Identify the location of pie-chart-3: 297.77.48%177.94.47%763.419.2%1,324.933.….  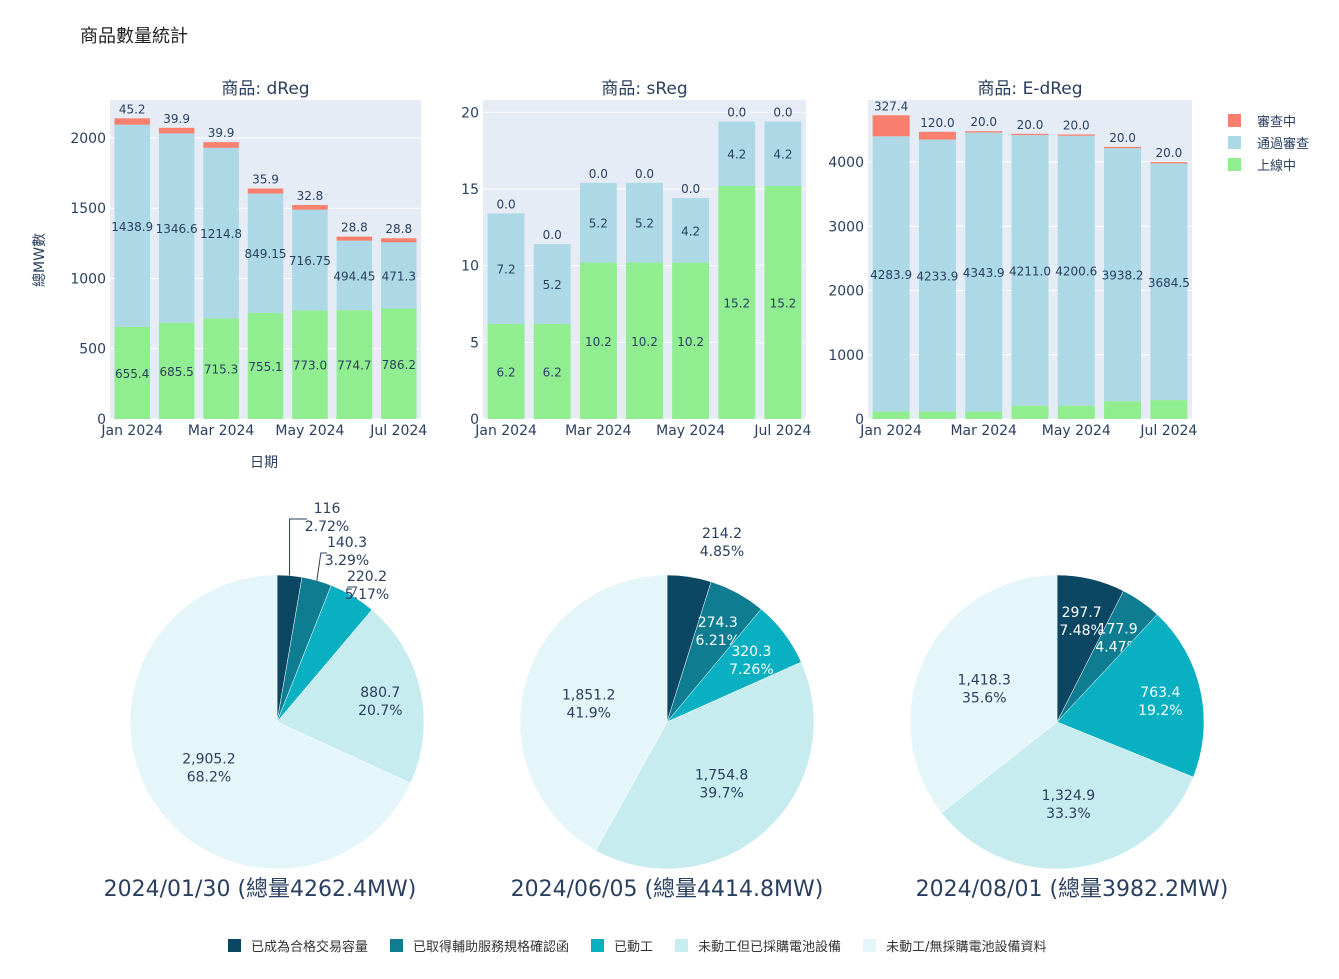
(1057, 722).